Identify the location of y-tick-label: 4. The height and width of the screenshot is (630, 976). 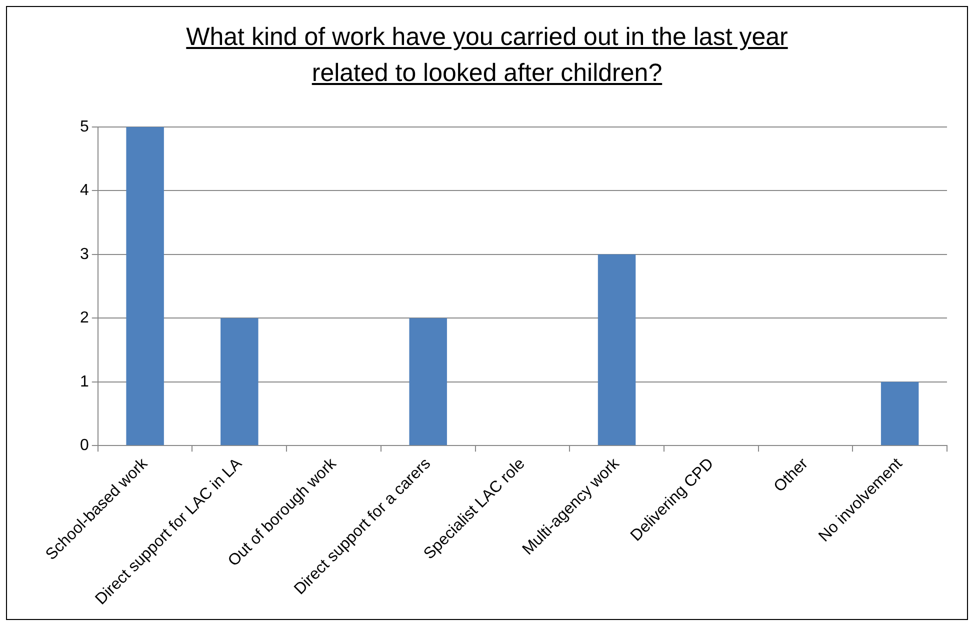
(84, 191).